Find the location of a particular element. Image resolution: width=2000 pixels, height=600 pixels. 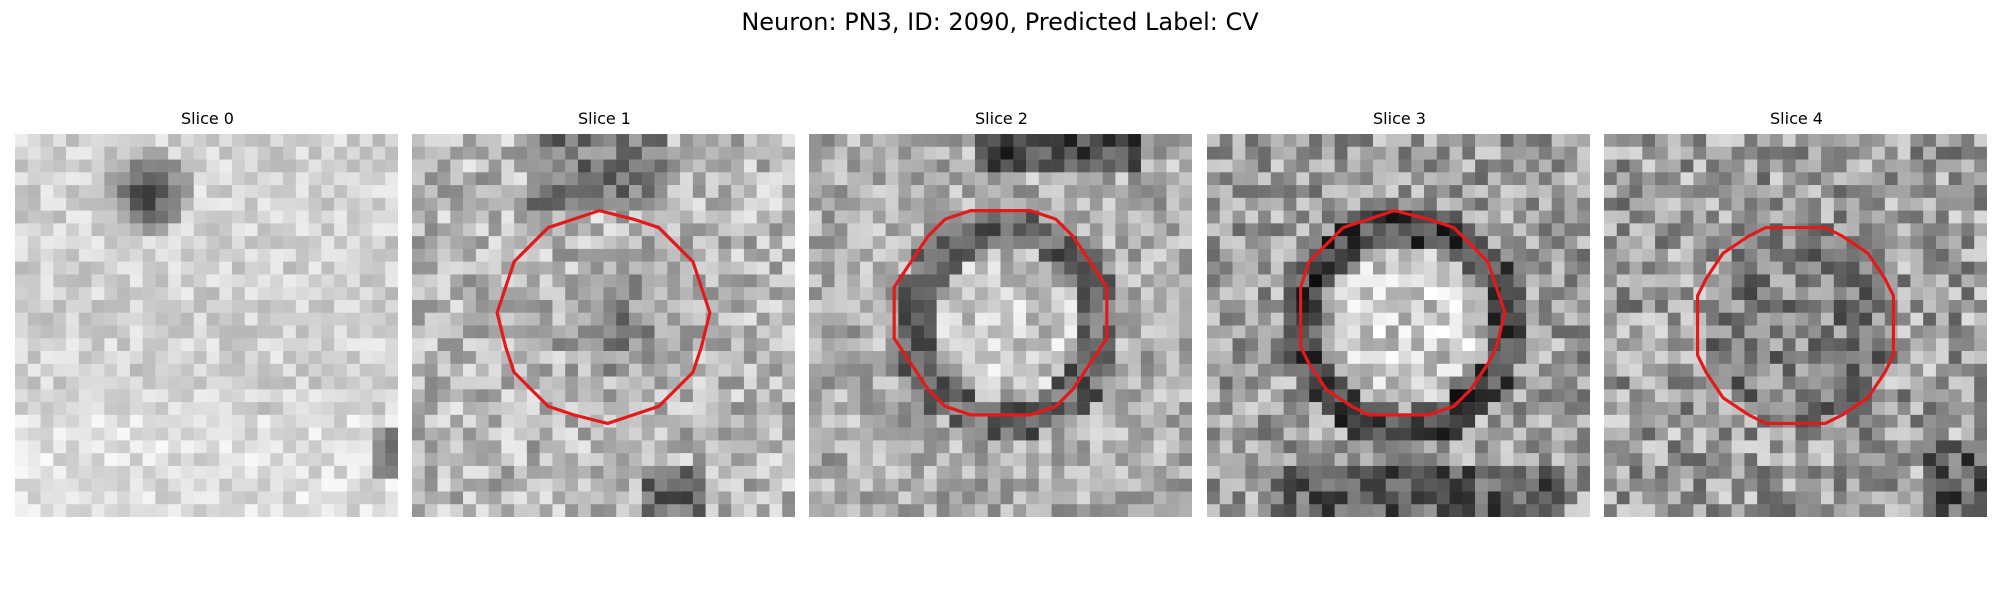

slice-title: Slice 1 is located at coordinates (604, 118).